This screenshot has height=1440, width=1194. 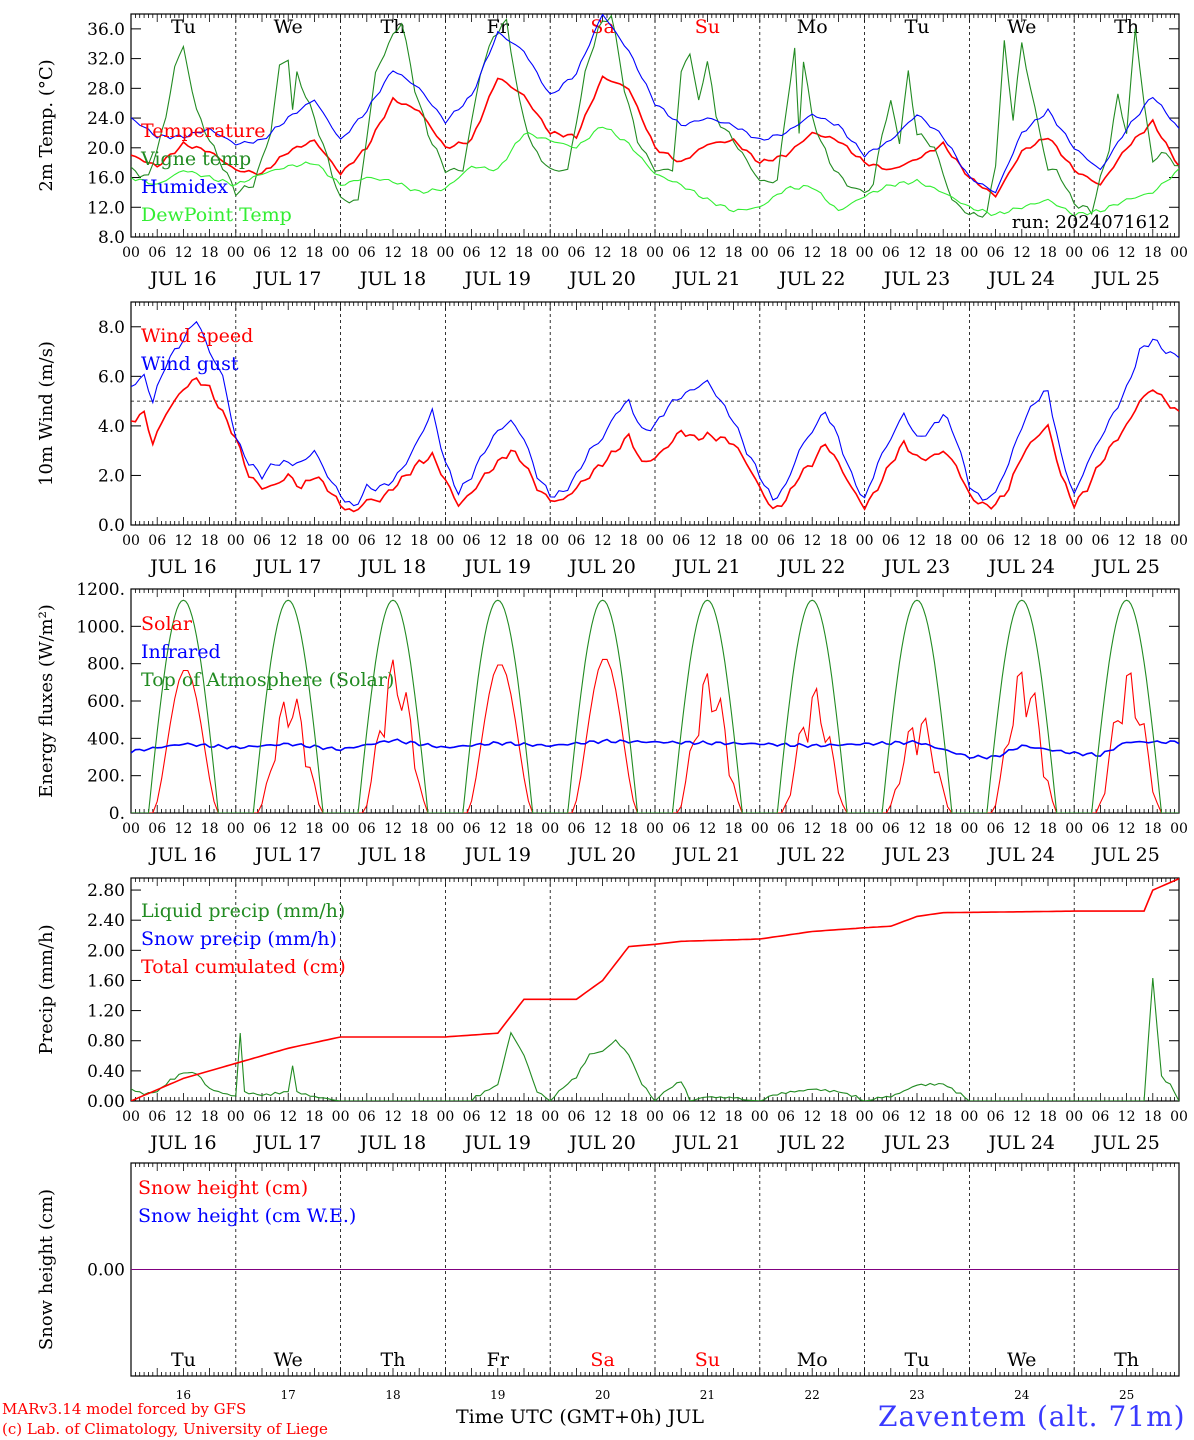 What do you see at coordinates (812, 27) in the screenshot?
I see `weekday-label: Mo` at bounding box center [812, 27].